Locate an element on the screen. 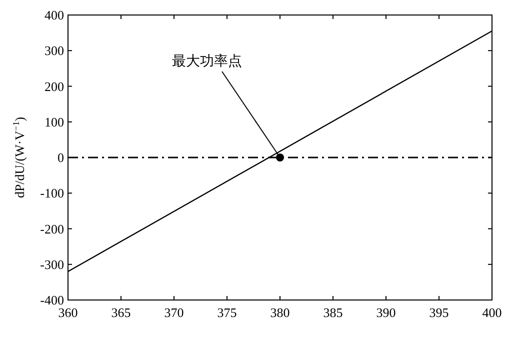 Image resolution: width=528 pixels, height=340 pixels. y-tick-label: 0 is located at coordinates (61, 157).